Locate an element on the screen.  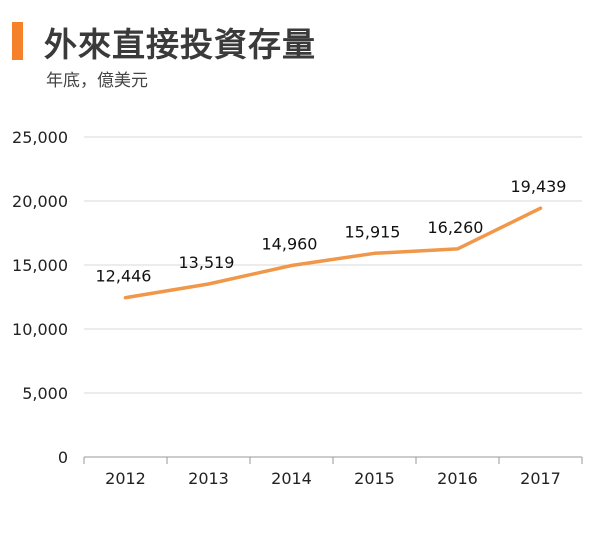
x-tick-label: 2013 is located at coordinates (208, 478).